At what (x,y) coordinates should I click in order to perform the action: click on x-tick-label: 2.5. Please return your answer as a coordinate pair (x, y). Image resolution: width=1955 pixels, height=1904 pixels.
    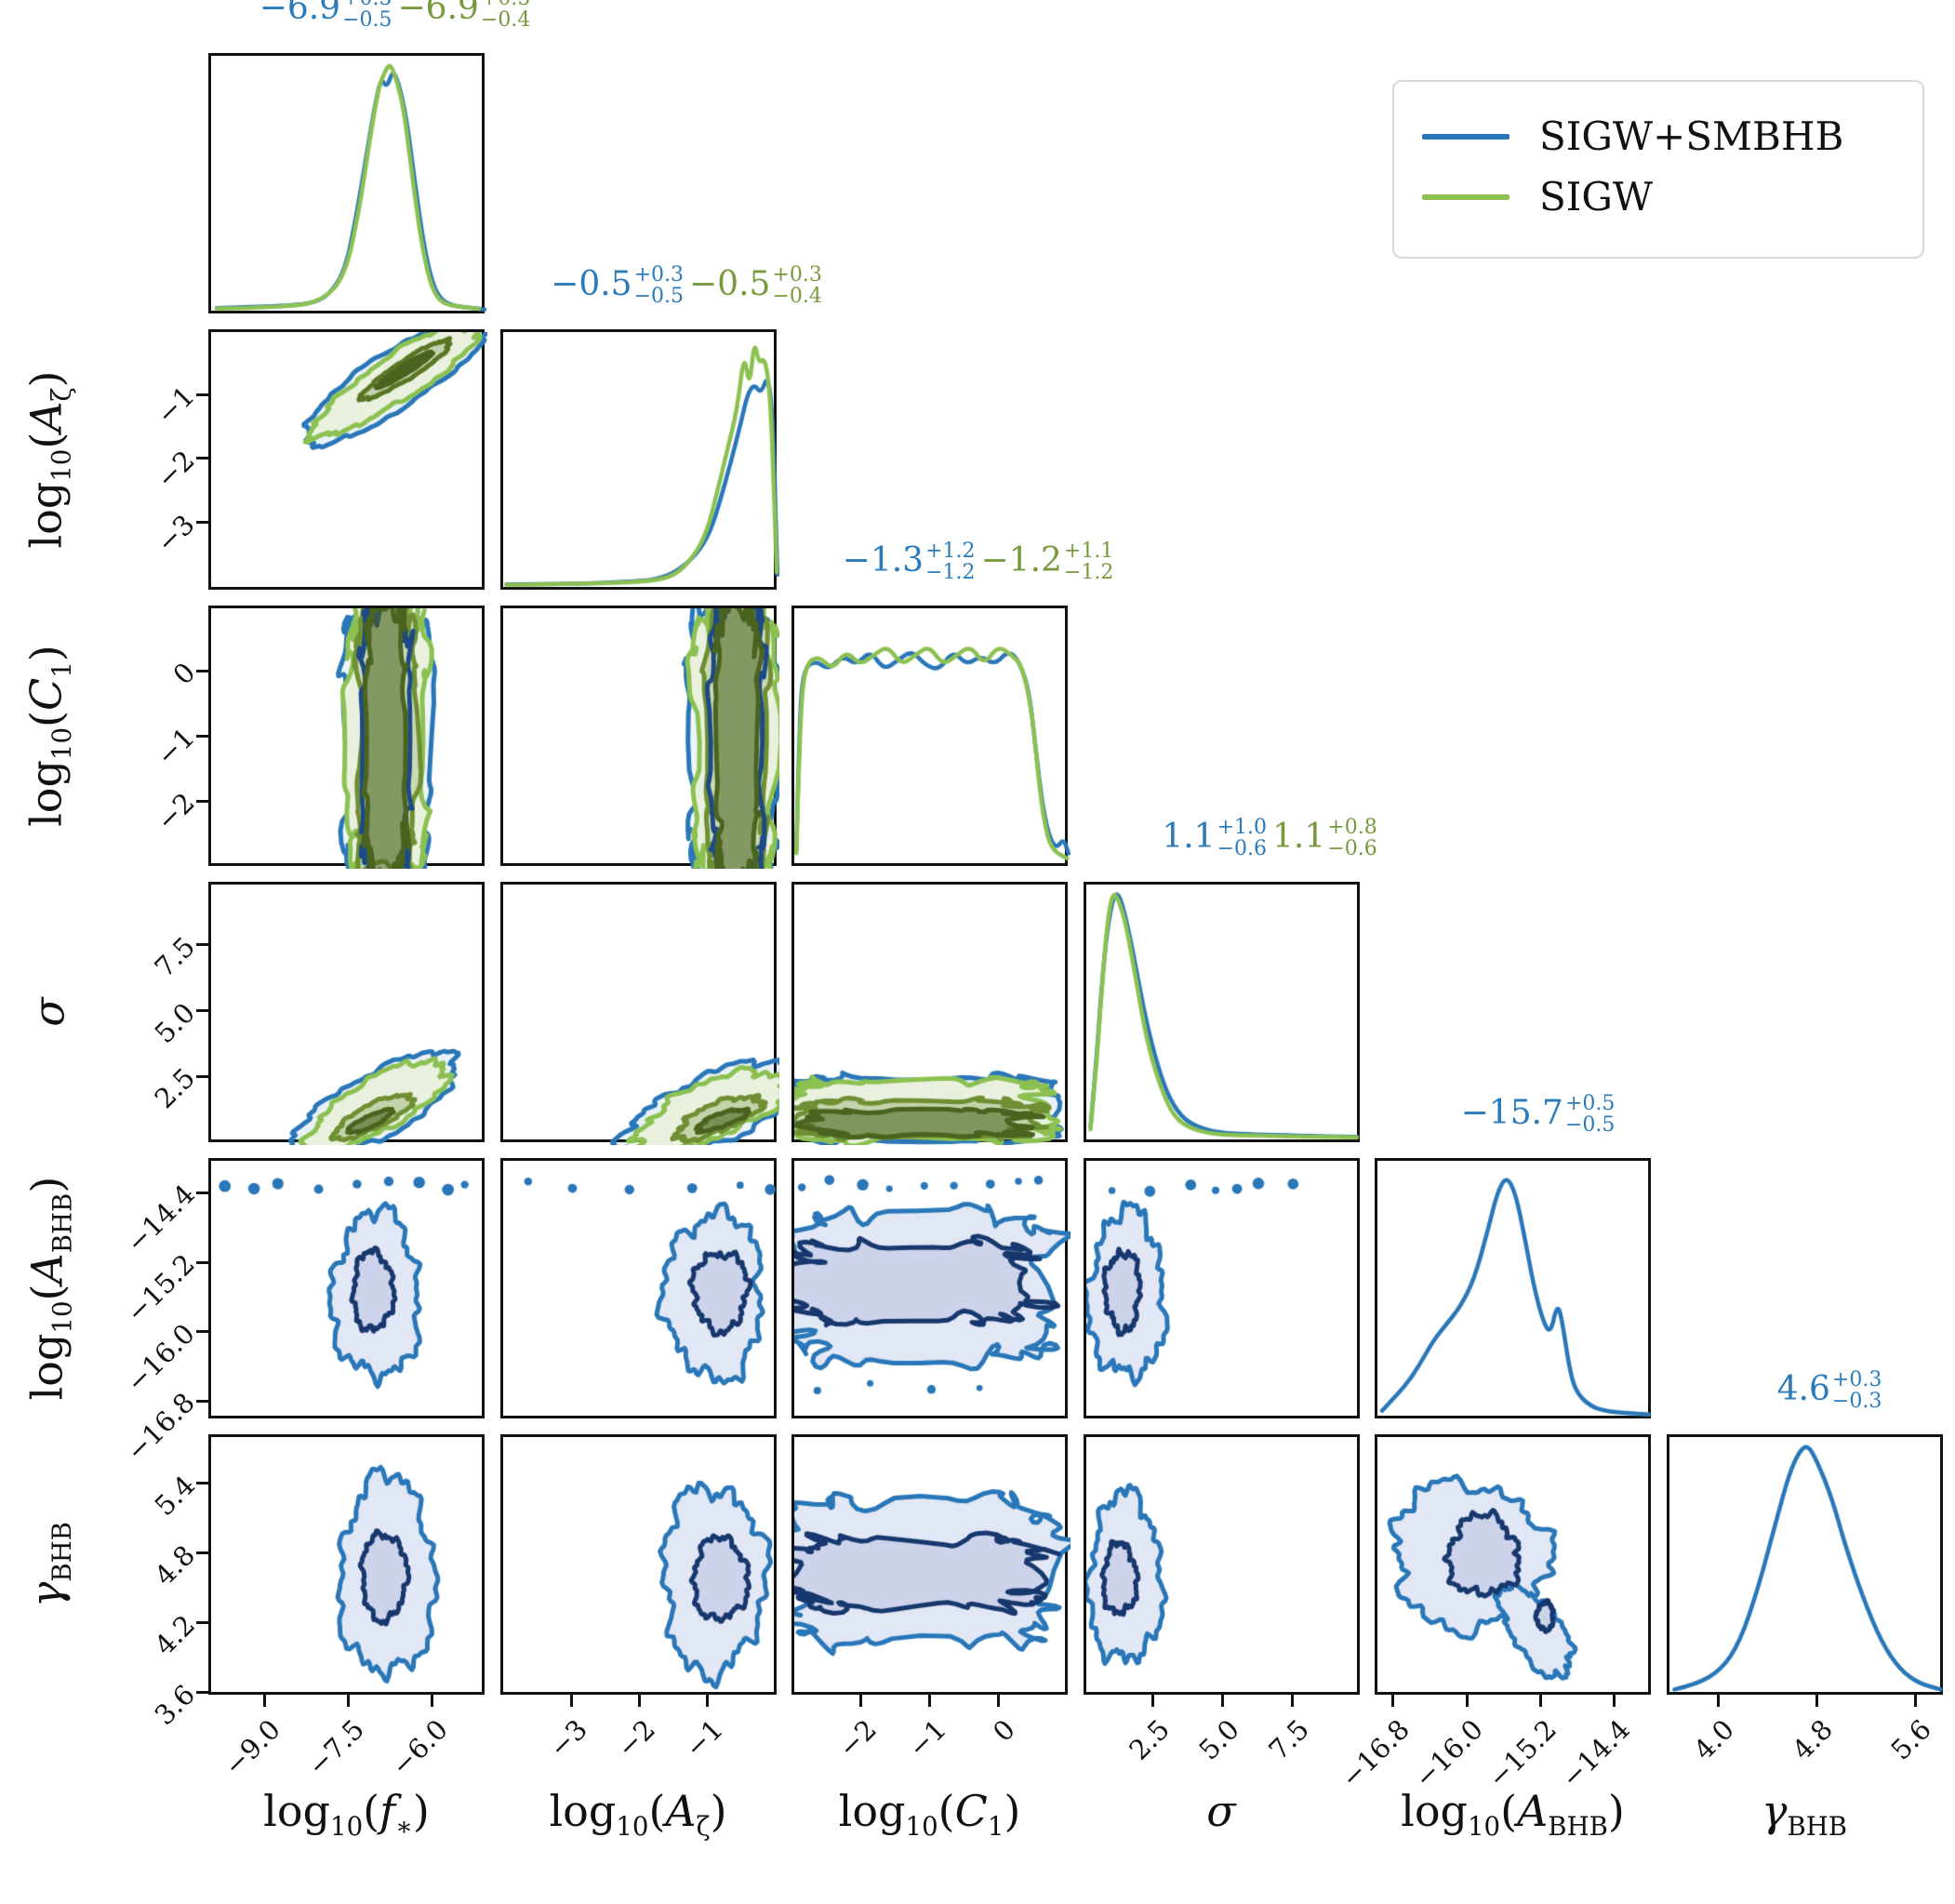
    Looking at the image, I should click on (1149, 1739).